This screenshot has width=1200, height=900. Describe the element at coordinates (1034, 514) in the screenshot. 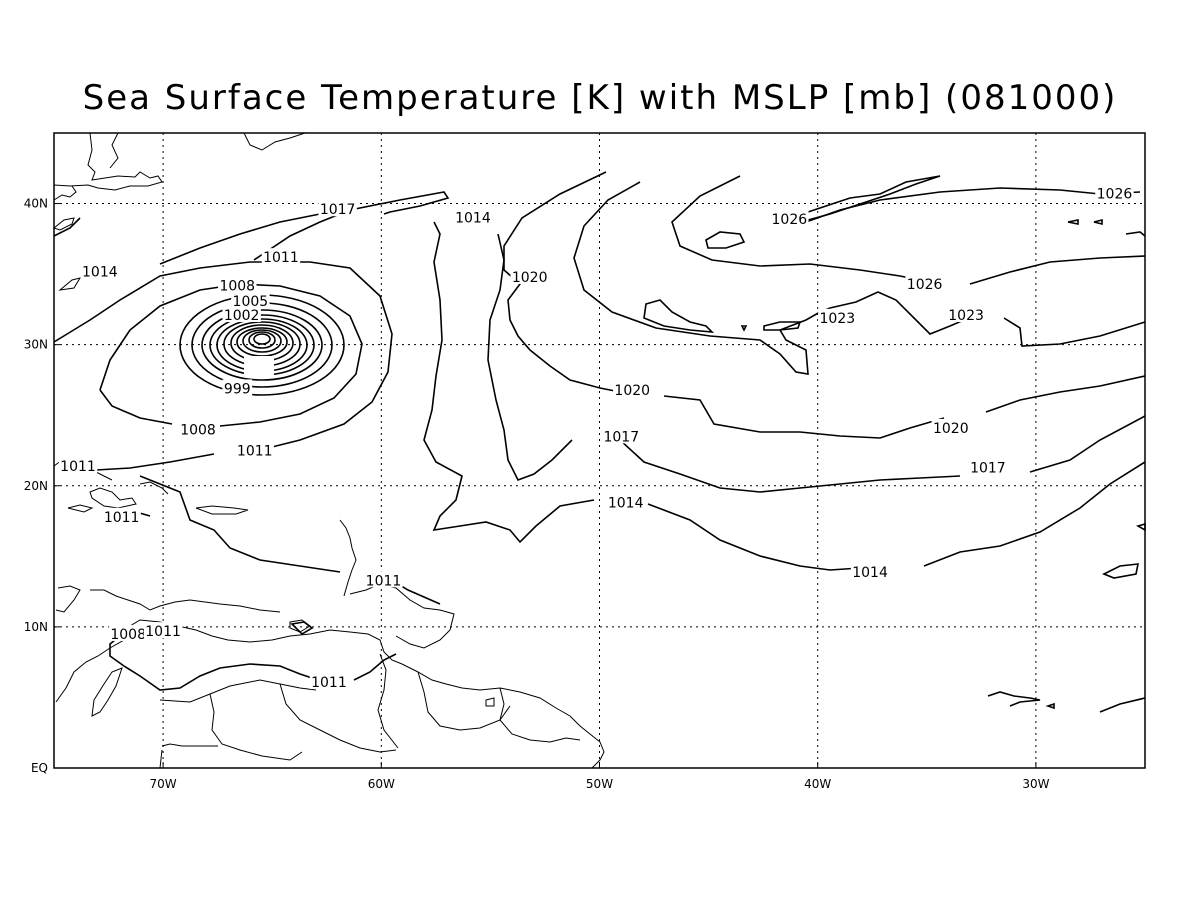

I see `isobar-1014-far` at that location.